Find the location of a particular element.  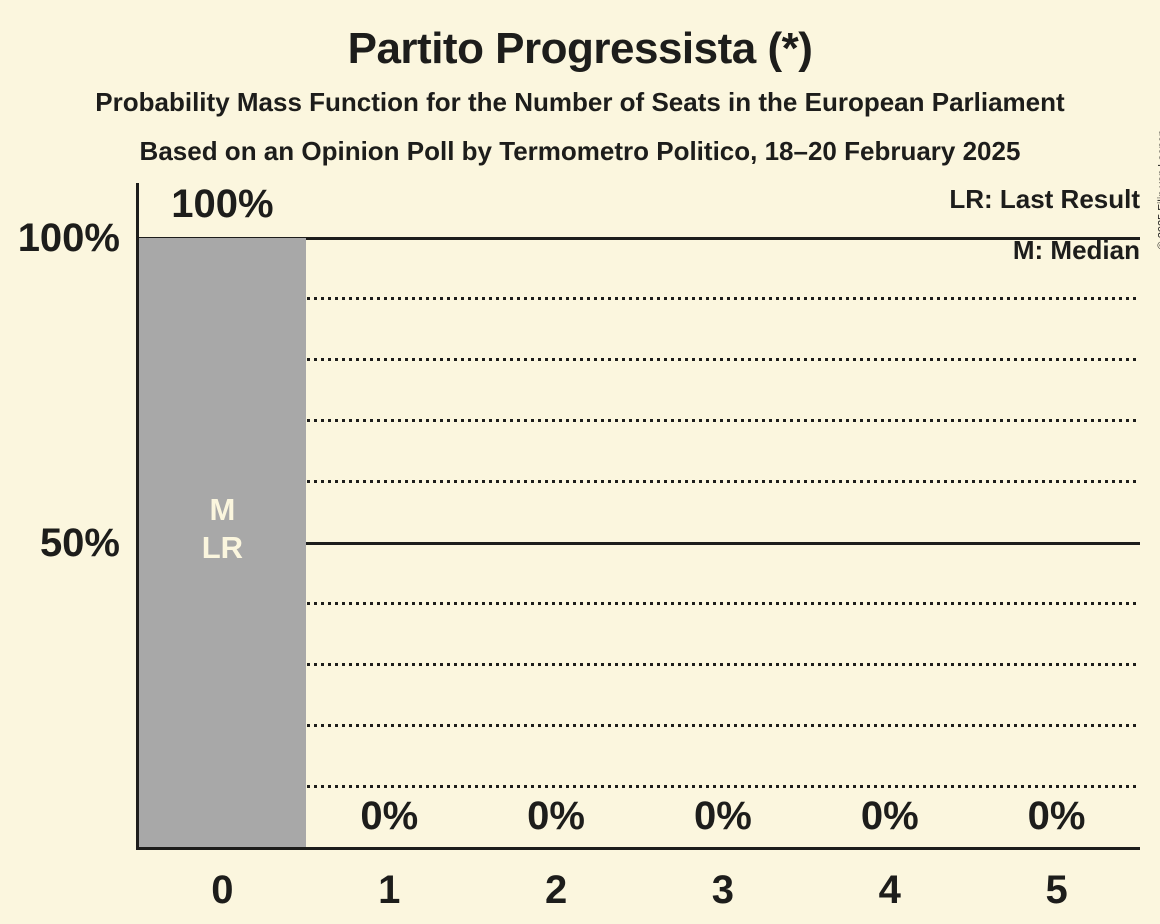

bar-value-label-4: 0% is located at coordinates (889, 816).